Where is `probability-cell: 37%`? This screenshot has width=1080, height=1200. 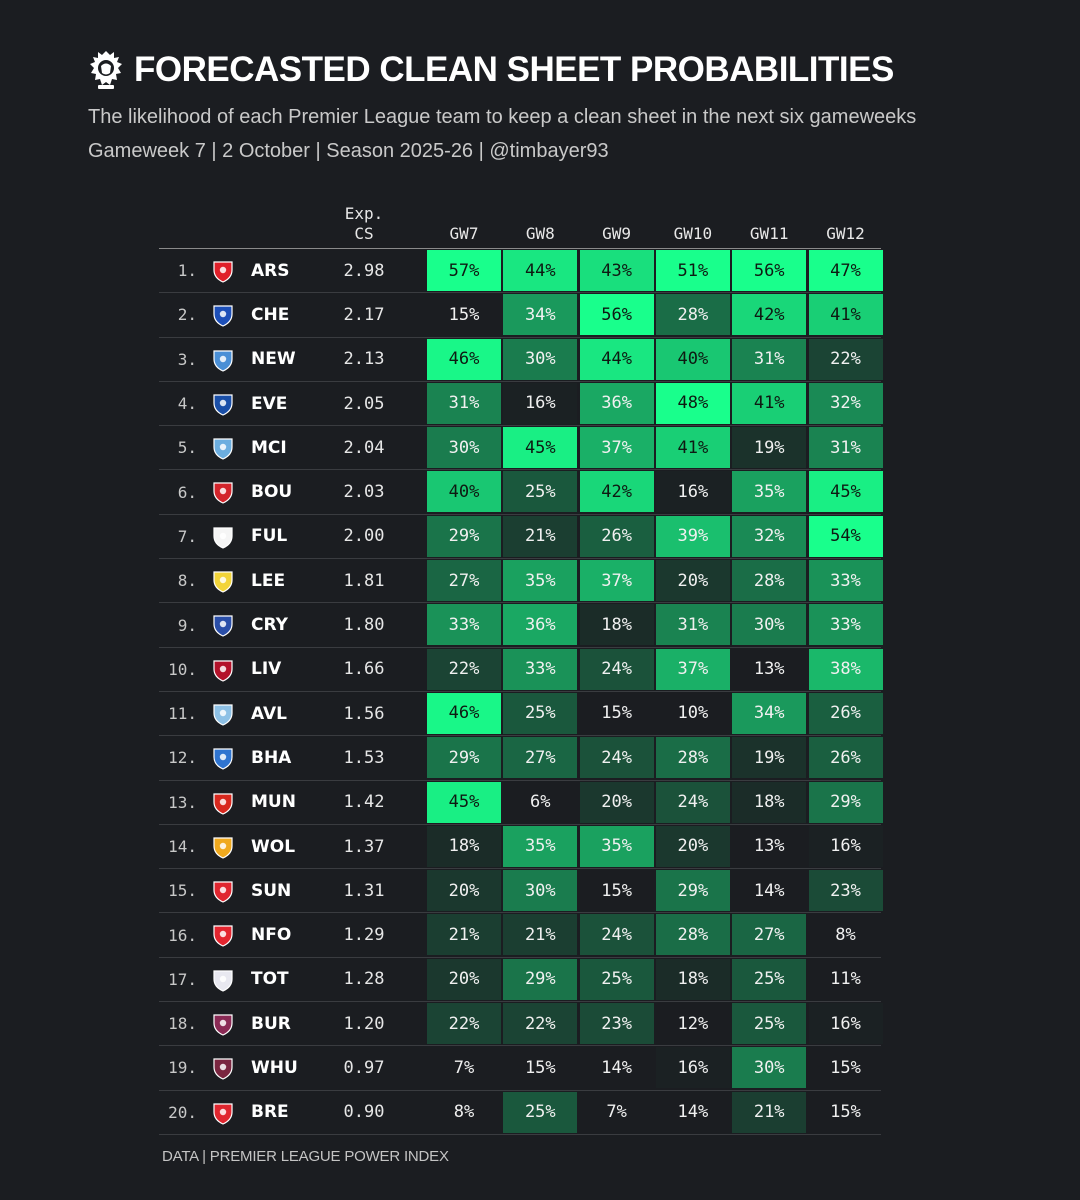 probability-cell: 37% is located at coordinates (616, 581).